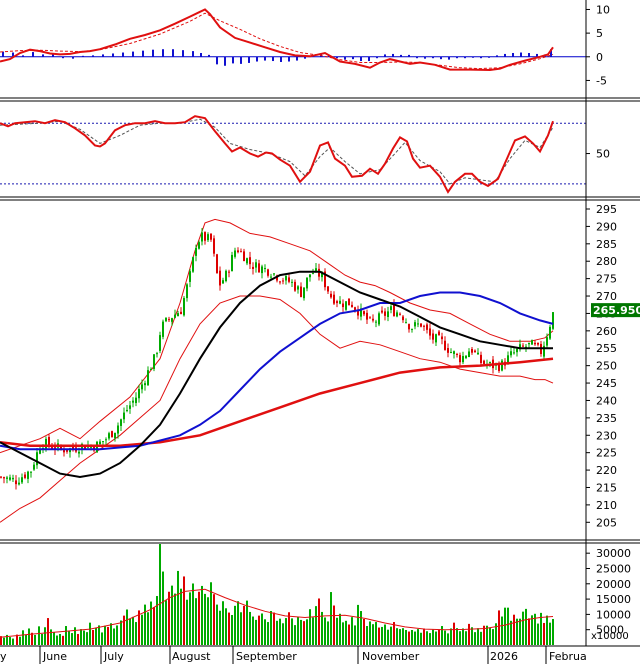 This screenshot has width=640, height=665. What do you see at coordinates (606, 348) in the screenshot?
I see `price-axis-tick-label: 255` at bounding box center [606, 348].